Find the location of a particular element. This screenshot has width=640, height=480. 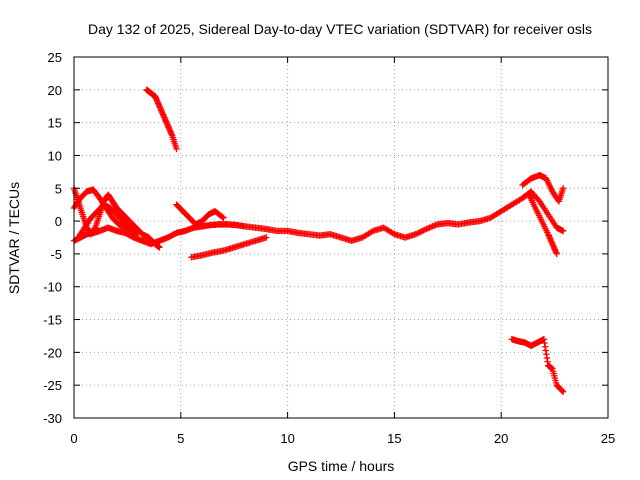

series-arc-late-down is located at coordinates (542, 224).